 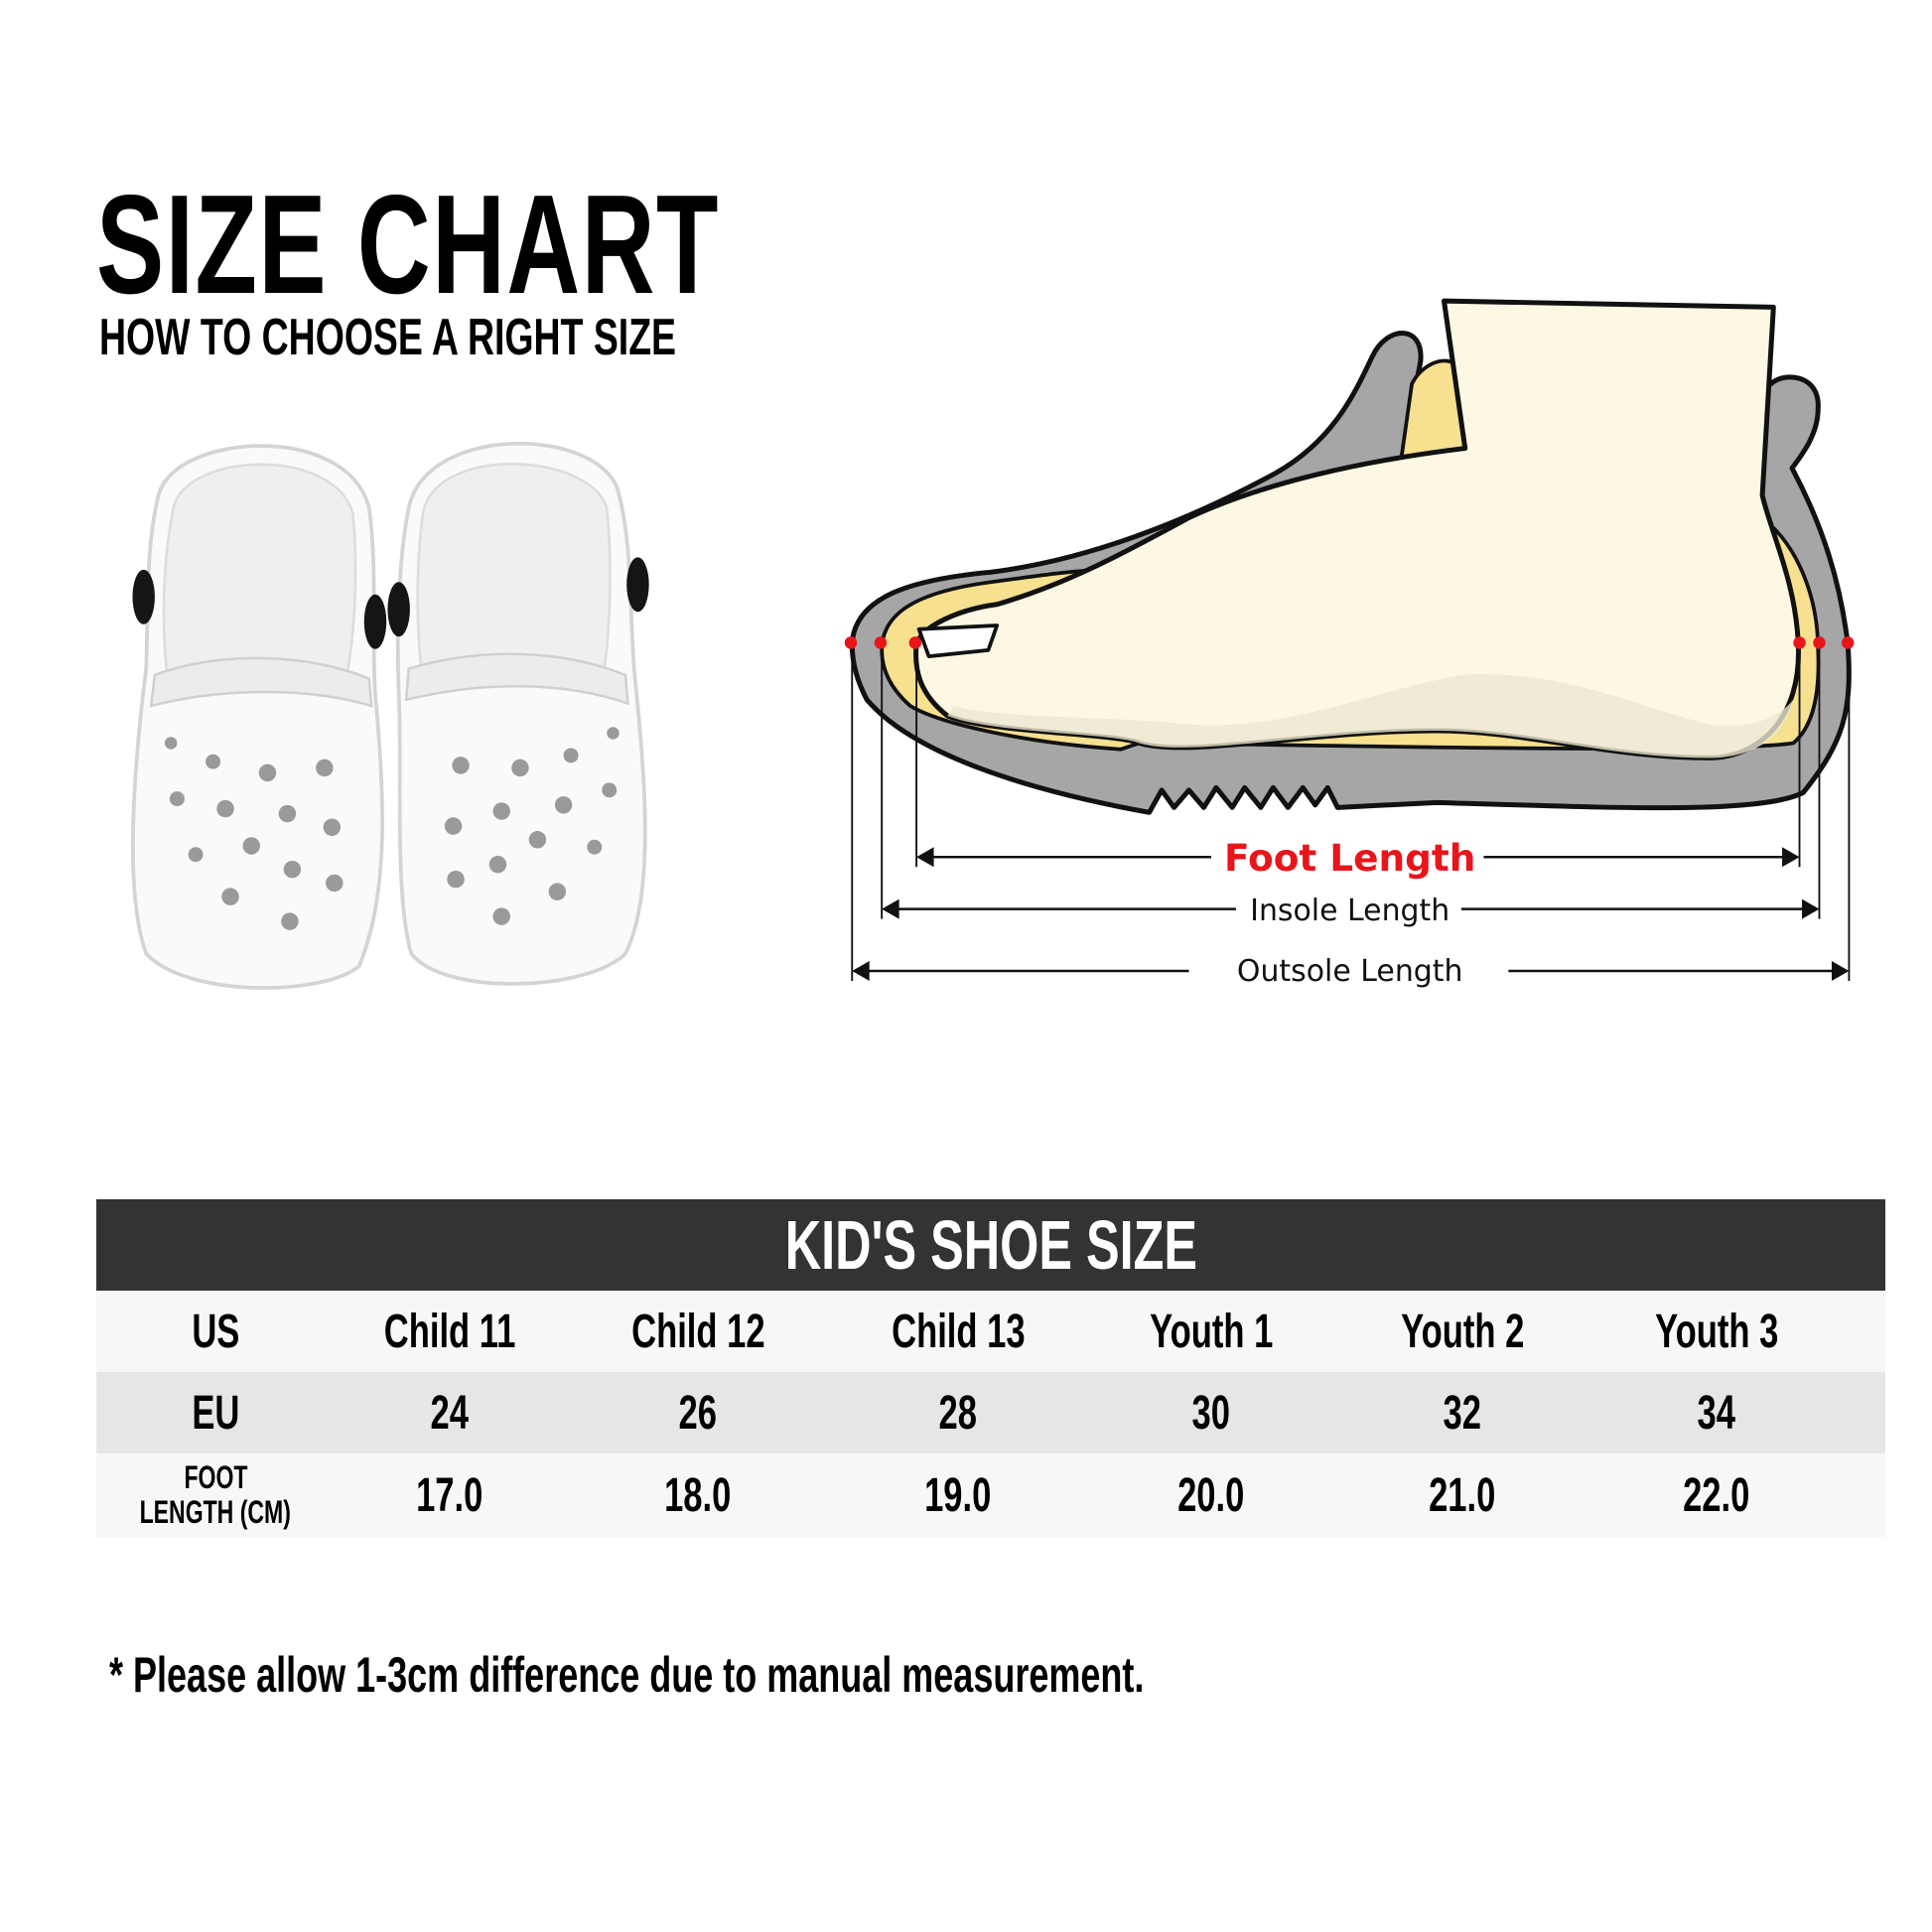 I want to click on dimension-lines, so click(x=1350, y=914).